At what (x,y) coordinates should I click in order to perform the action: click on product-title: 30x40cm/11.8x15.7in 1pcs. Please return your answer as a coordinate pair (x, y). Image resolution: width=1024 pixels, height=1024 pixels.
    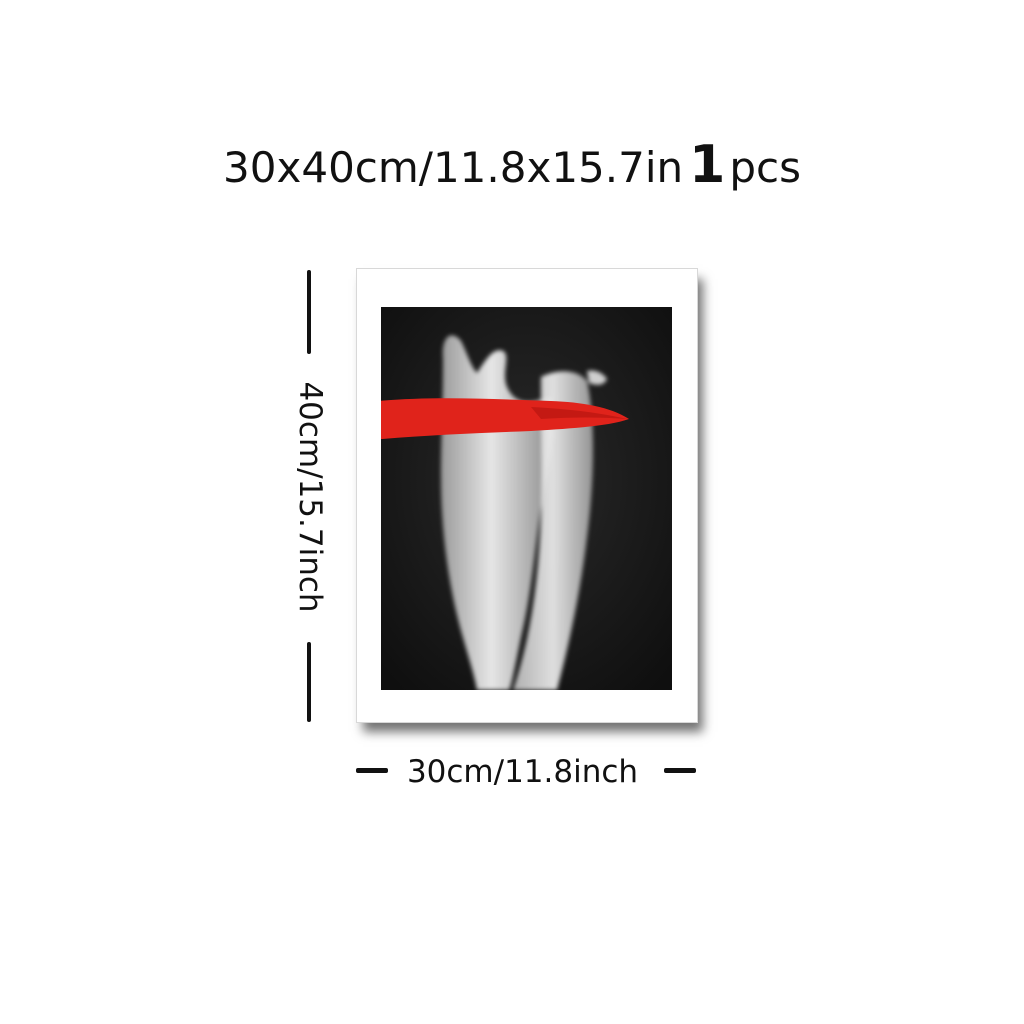
    Looking at the image, I should click on (512, 171).